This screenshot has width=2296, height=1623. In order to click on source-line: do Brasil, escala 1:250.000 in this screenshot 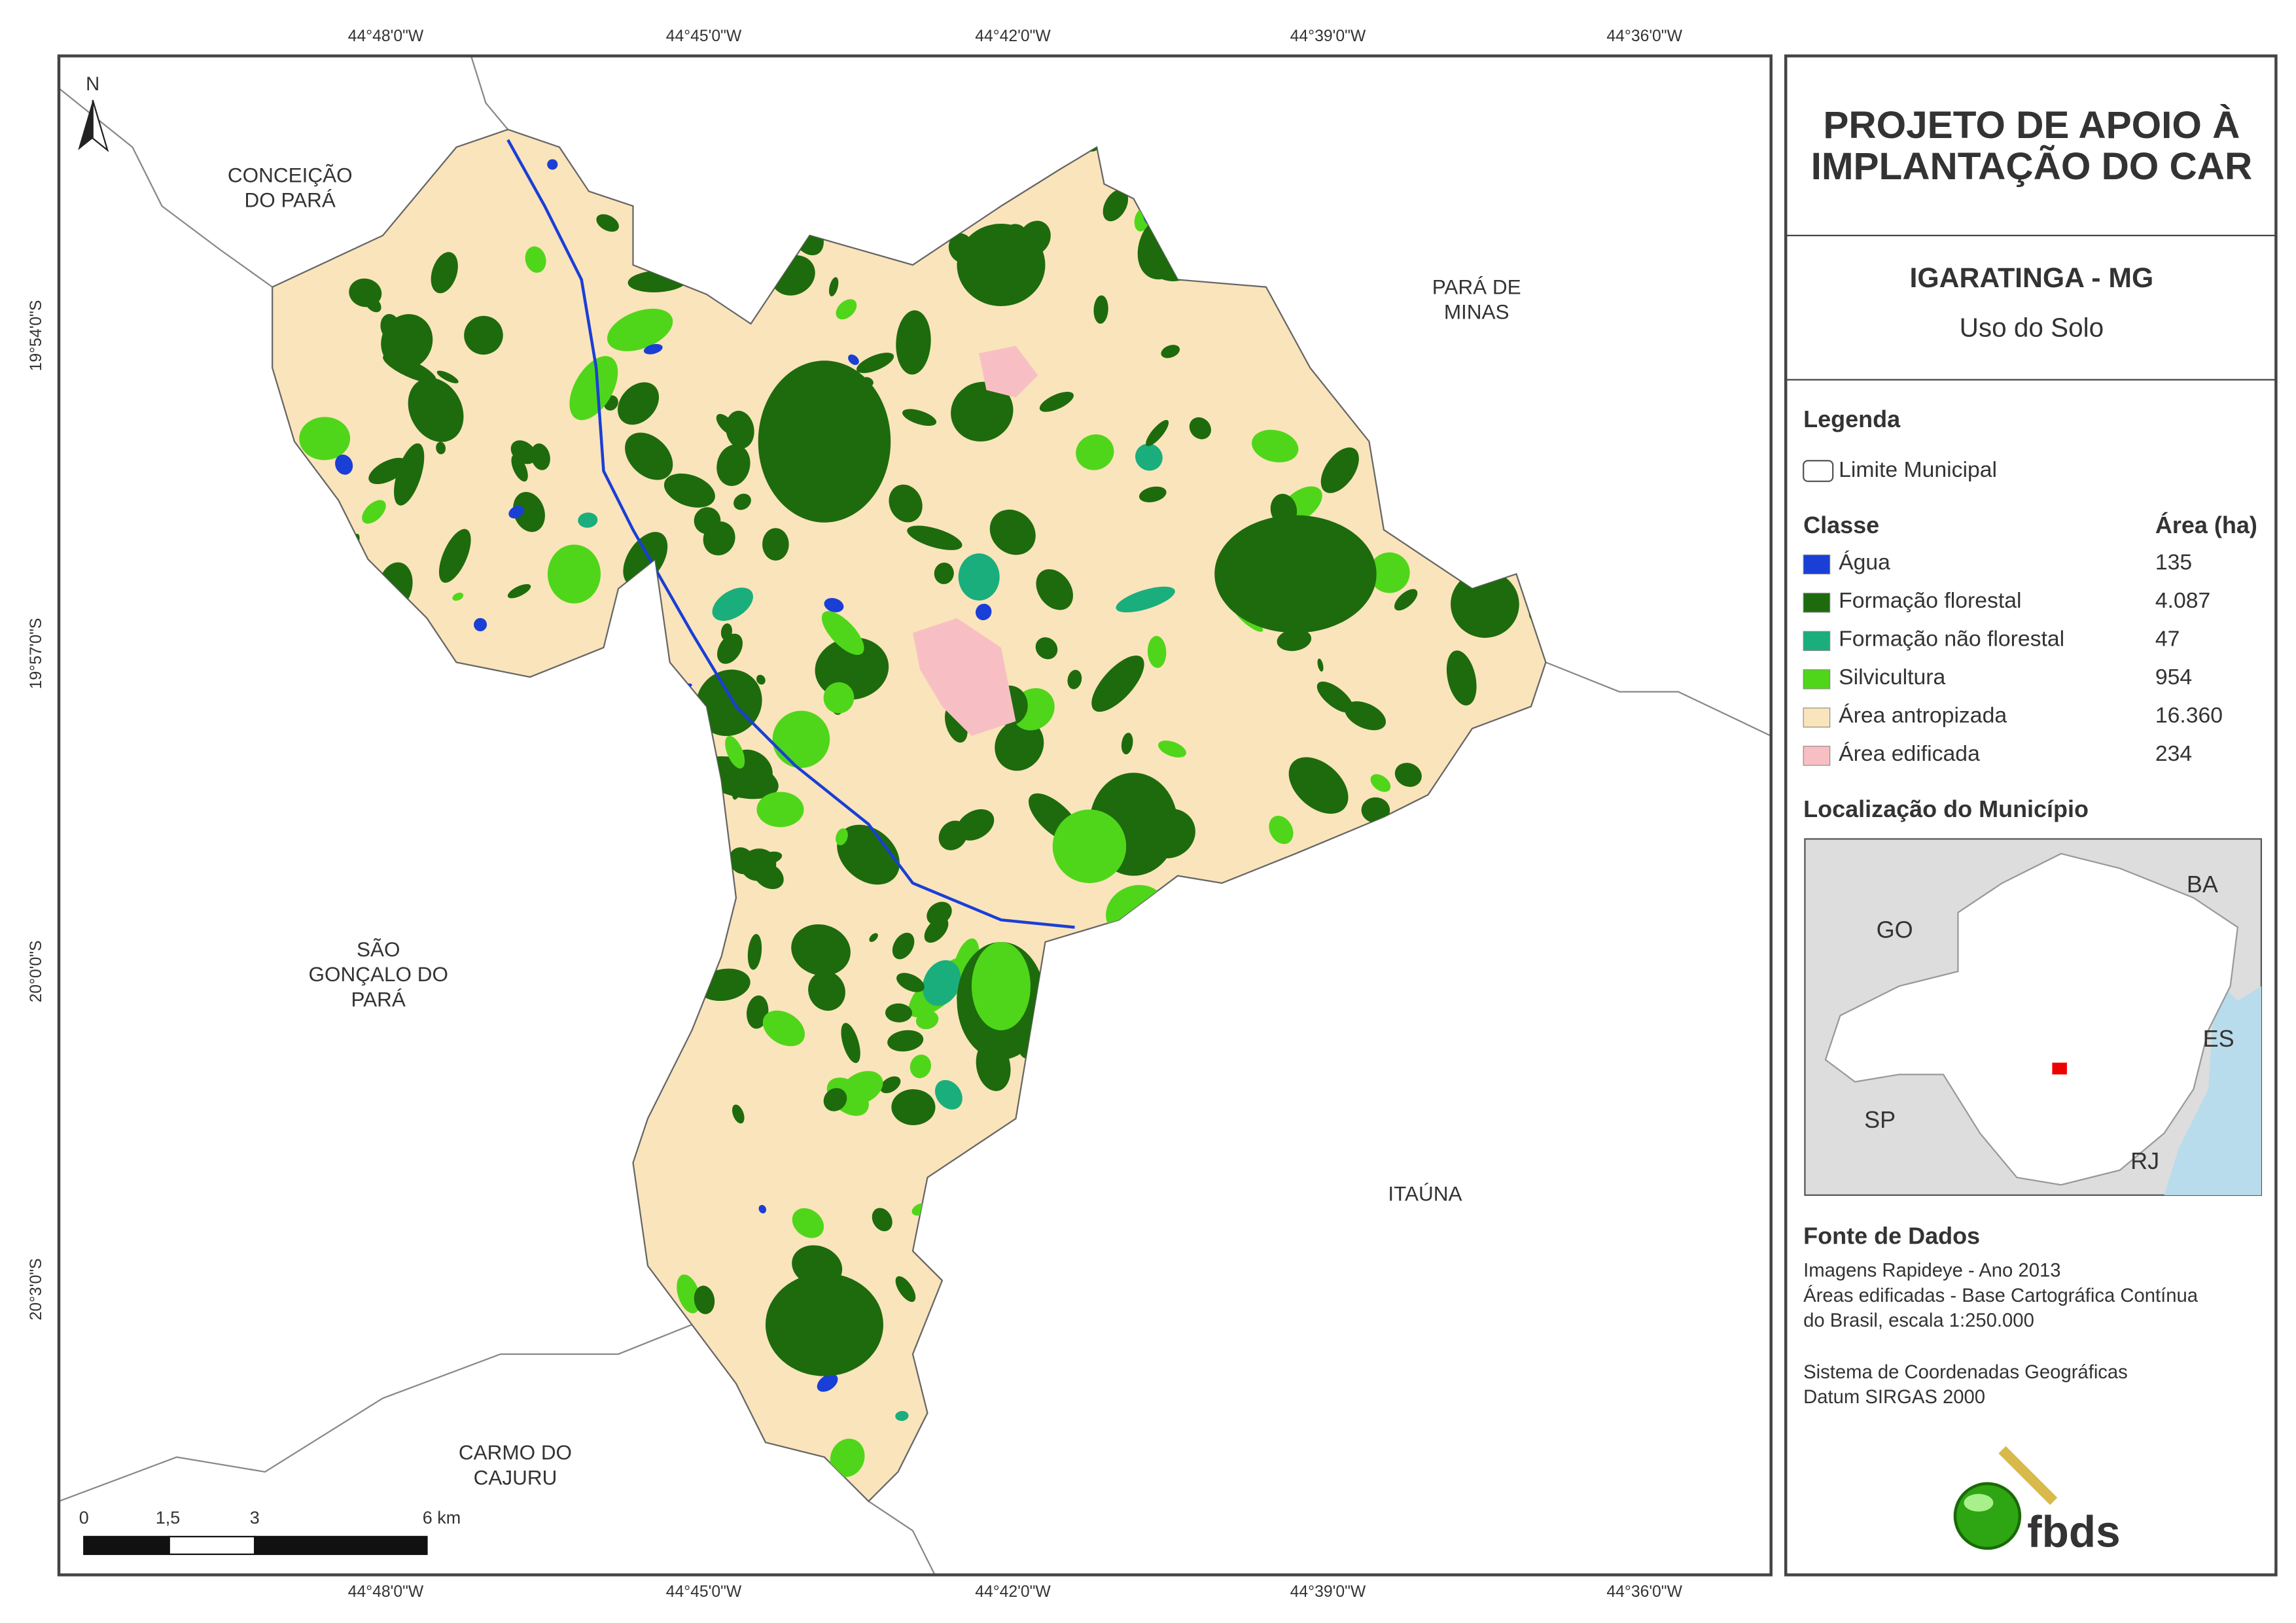, I will do `click(1918, 1321)`.